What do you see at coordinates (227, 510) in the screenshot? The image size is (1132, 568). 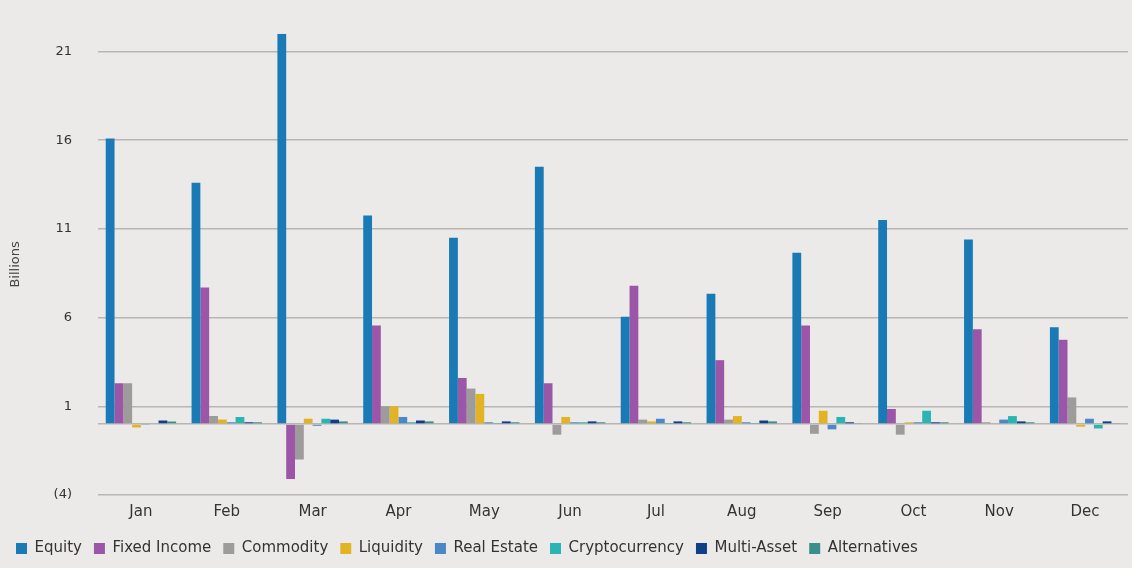 I see `x-tick-label: Feb` at bounding box center [227, 510].